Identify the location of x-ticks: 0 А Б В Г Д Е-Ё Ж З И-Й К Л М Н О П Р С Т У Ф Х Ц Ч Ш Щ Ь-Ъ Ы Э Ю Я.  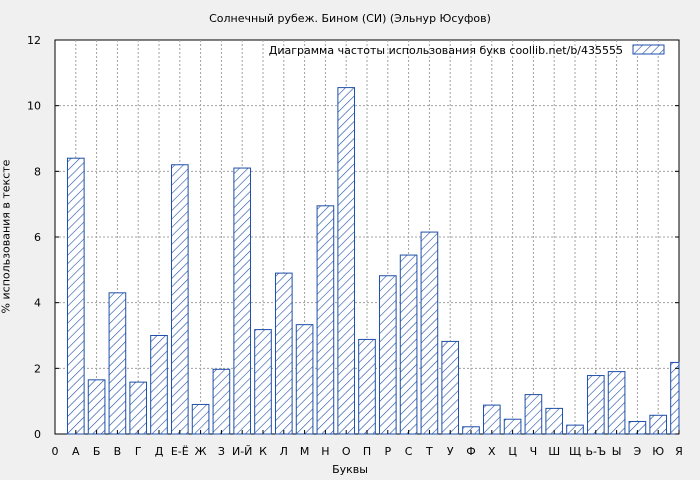
(367, 444).